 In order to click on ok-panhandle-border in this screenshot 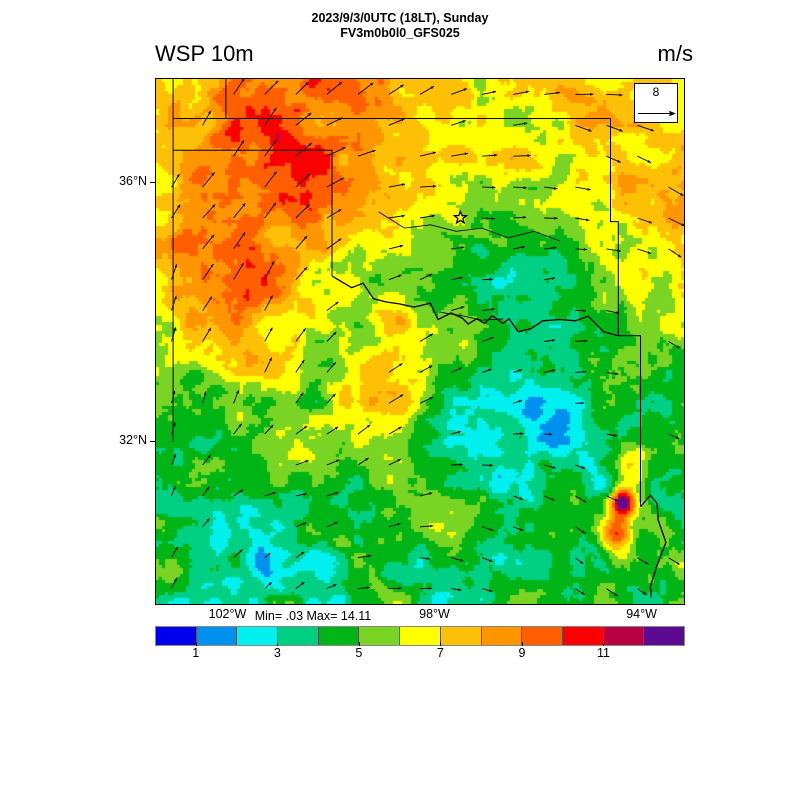, I will do `click(253, 212)`.